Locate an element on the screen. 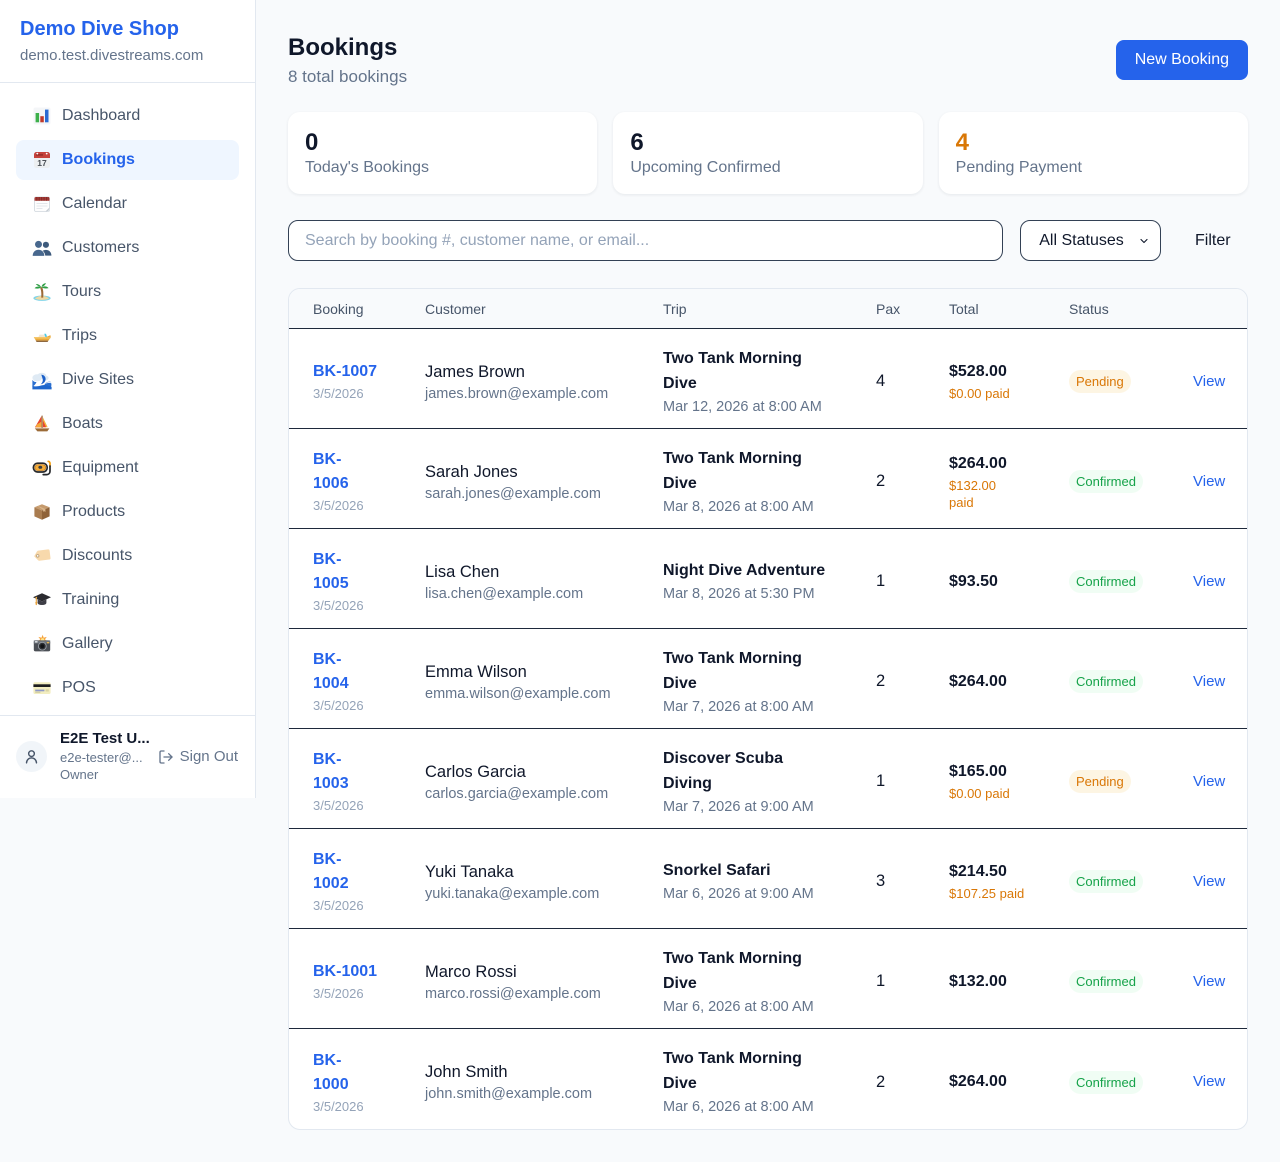 The image size is (1280, 1162). svg-text: 17 is located at coordinates (42, 163).